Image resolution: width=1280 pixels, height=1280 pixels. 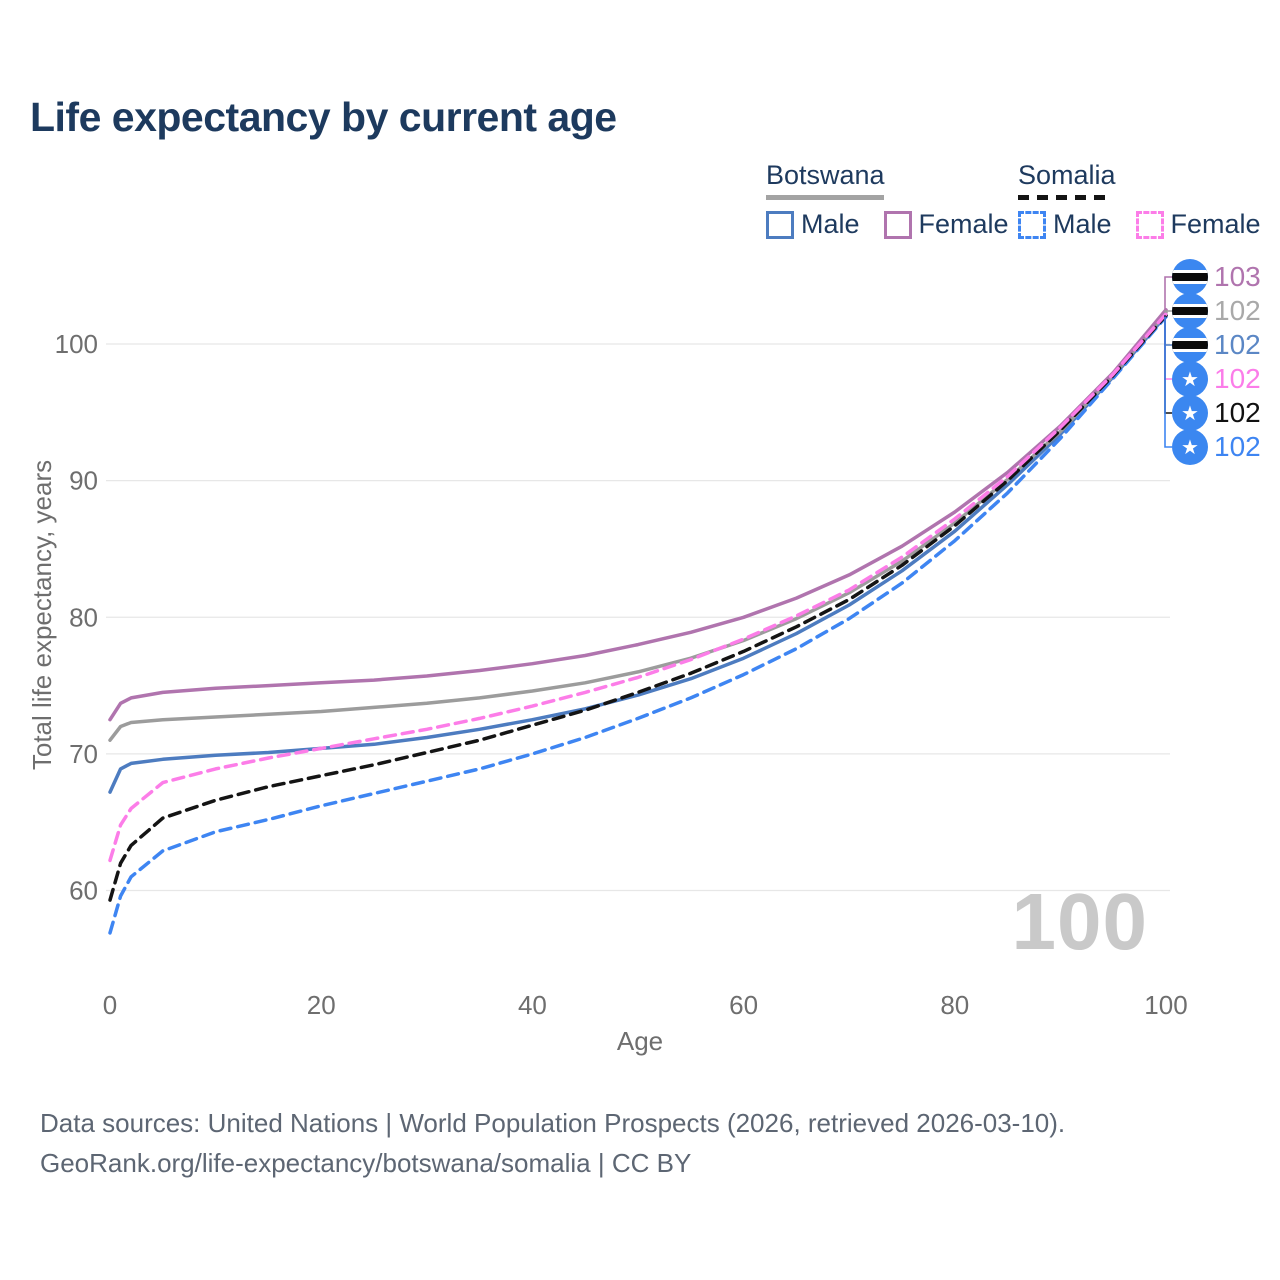 What do you see at coordinates (743, 1005) in the screenshot?
I see `x-tick-60: 60` at bounding box center [743, 1005].